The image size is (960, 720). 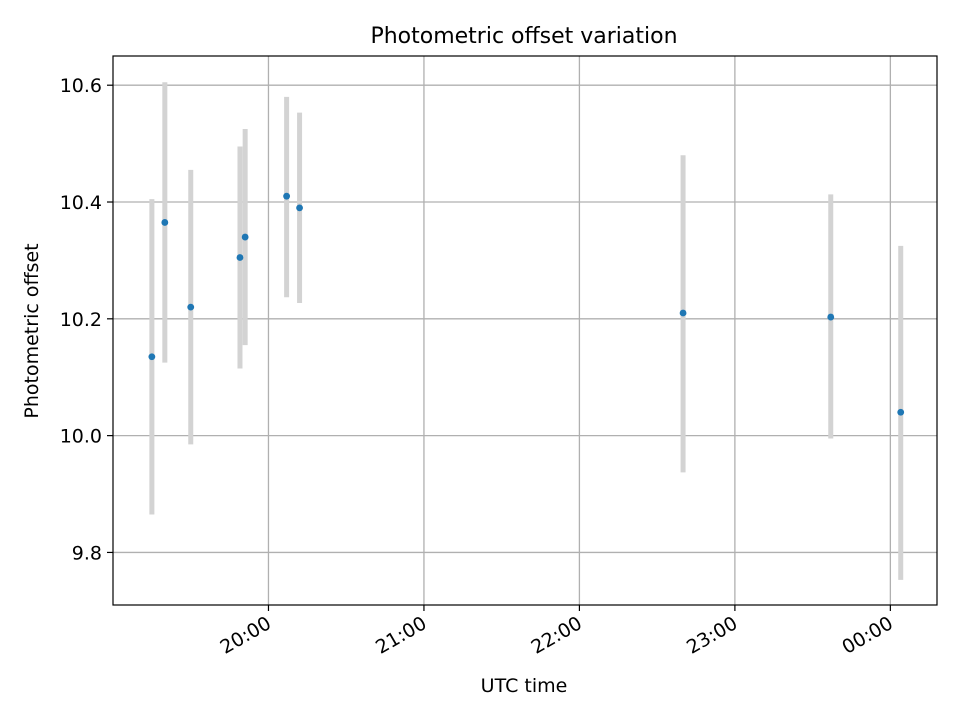 What do you see at coordinates (401, 635) in the screenshot?
I see `x-tick-label: 21:00` at bounding box center [401, 635].